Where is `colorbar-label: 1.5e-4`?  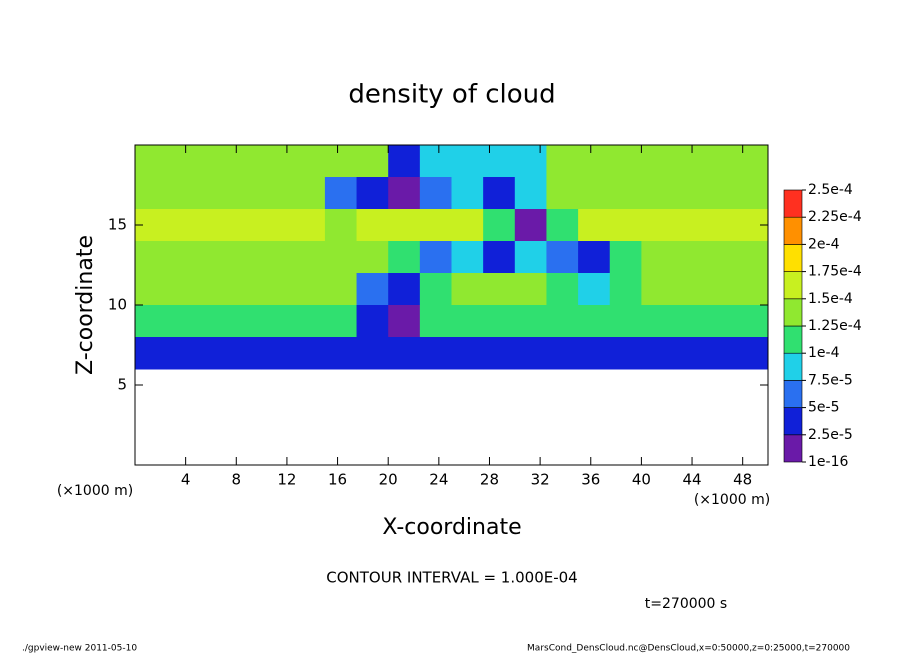
colorbar-label: 1.5e-4 is located at coordinates (830, 299).